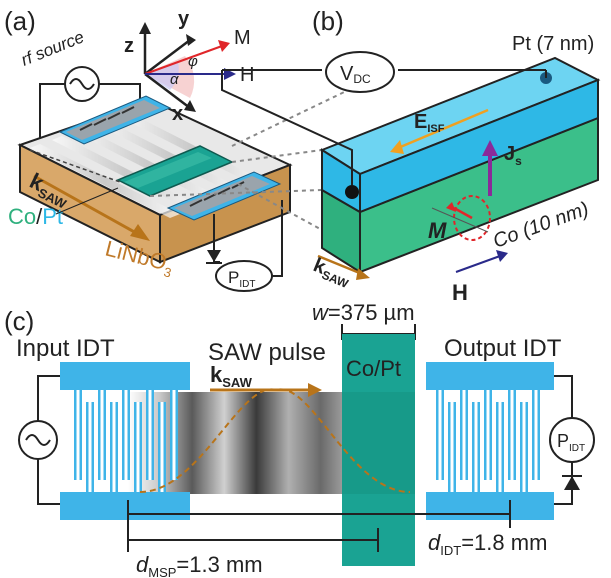  Describe the element at coordinates (174, 79) in the screenshot. I see `alpha-label: α` at that location.